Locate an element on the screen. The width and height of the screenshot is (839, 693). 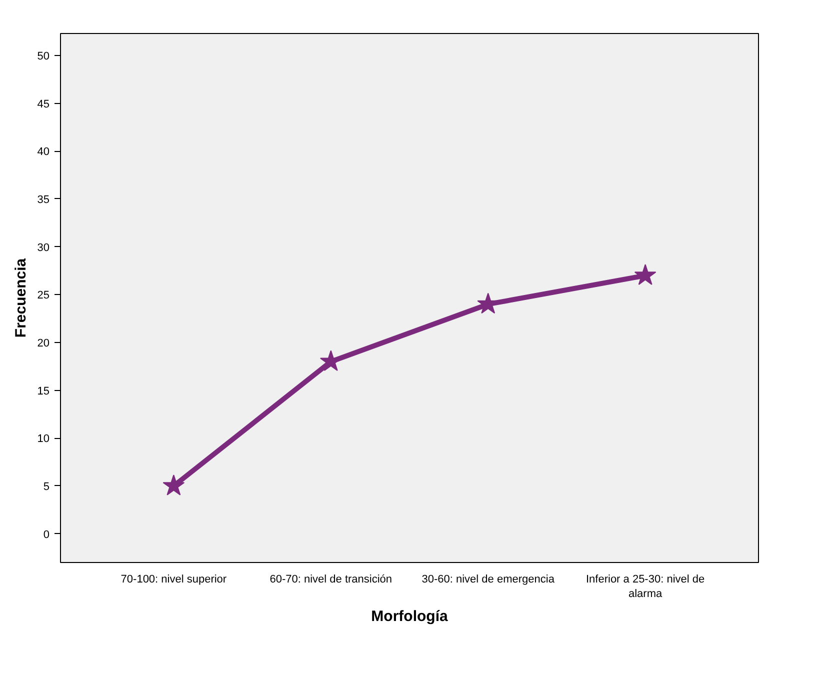
y-tick-label: 15 is located at coordinates (43, 391).